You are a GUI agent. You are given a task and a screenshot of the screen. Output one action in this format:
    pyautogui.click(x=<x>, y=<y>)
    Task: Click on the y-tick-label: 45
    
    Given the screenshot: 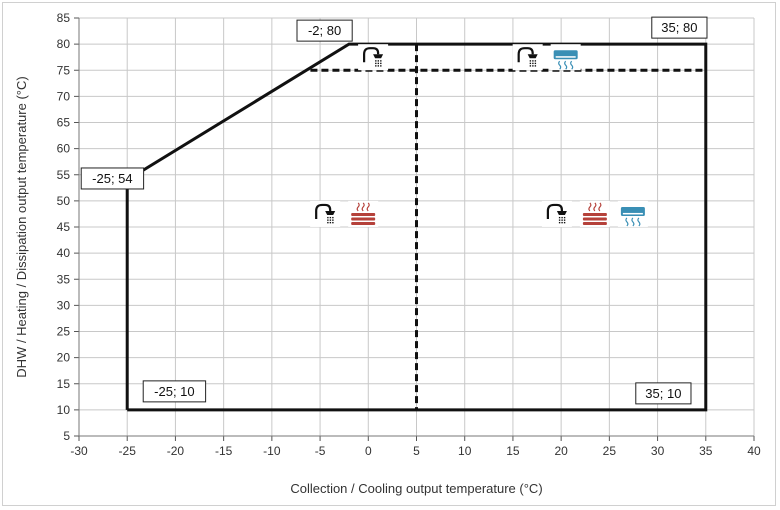 What is the action you would take?
    pyautogui.click(x=64, y=227)
    